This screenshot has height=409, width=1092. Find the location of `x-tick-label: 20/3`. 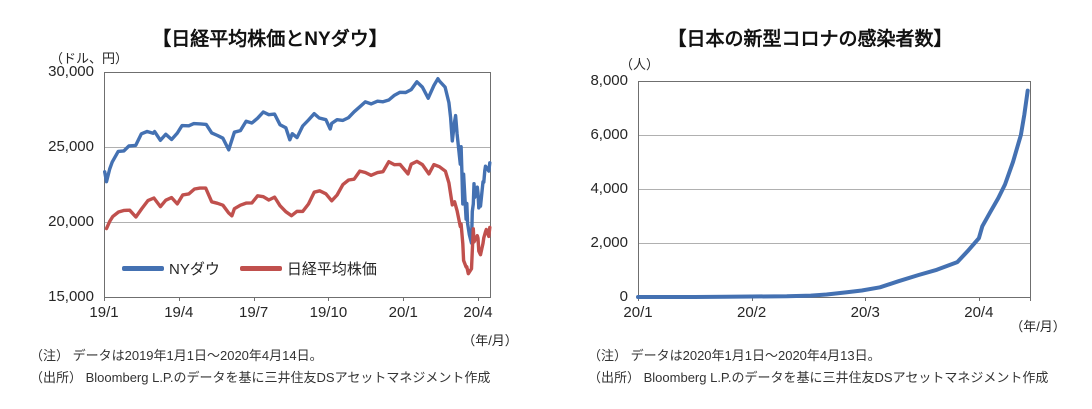

x-tick-label: 20/3 is located at coordinates (865, 312).